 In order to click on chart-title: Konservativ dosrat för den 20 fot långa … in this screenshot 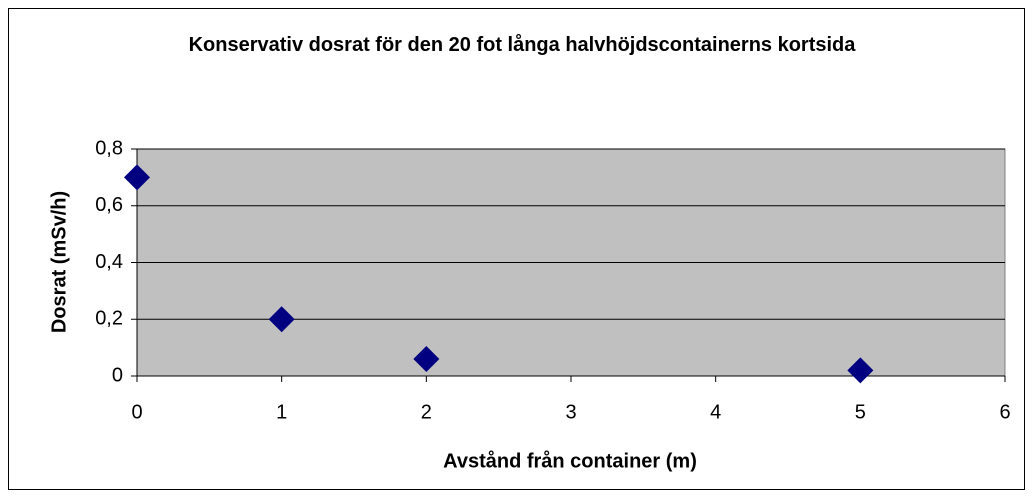, I will do `click(522, 45)`.